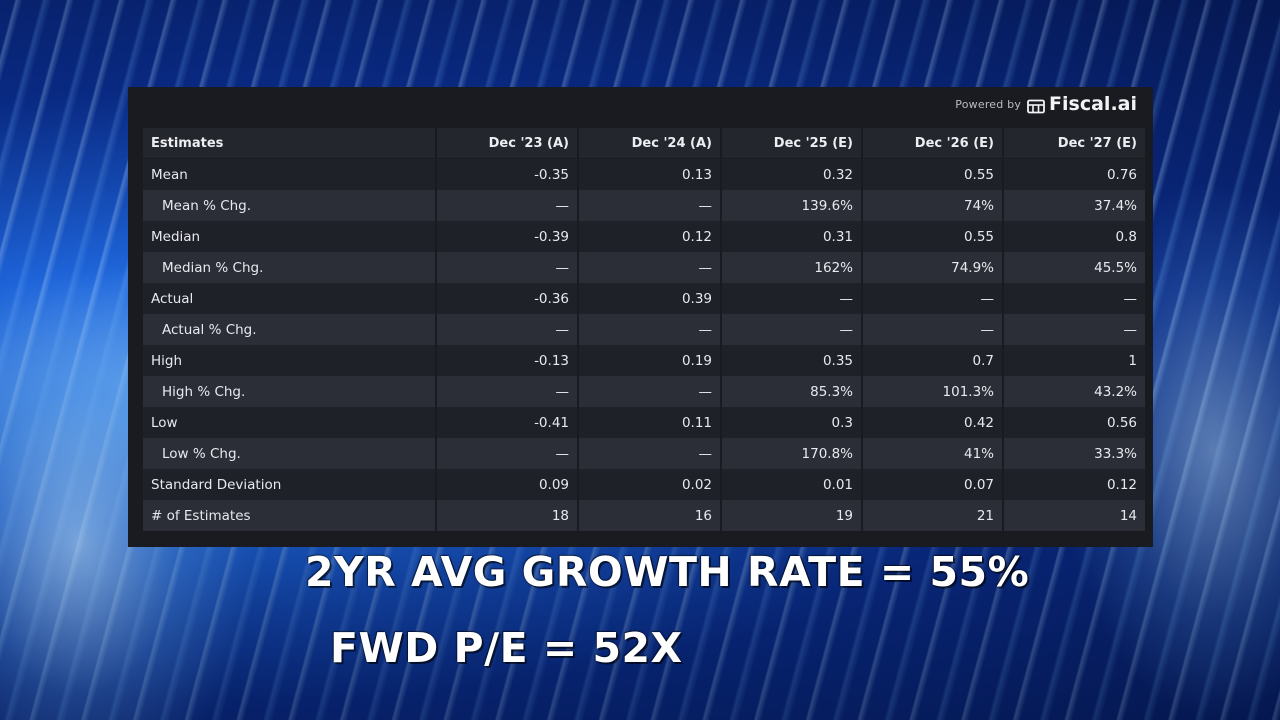 This screenshot has width=1280, height=720. Describe the element at coordinates (508, 143) in the screenshot. I see `column-header: Dec '23 (A)` at that location.